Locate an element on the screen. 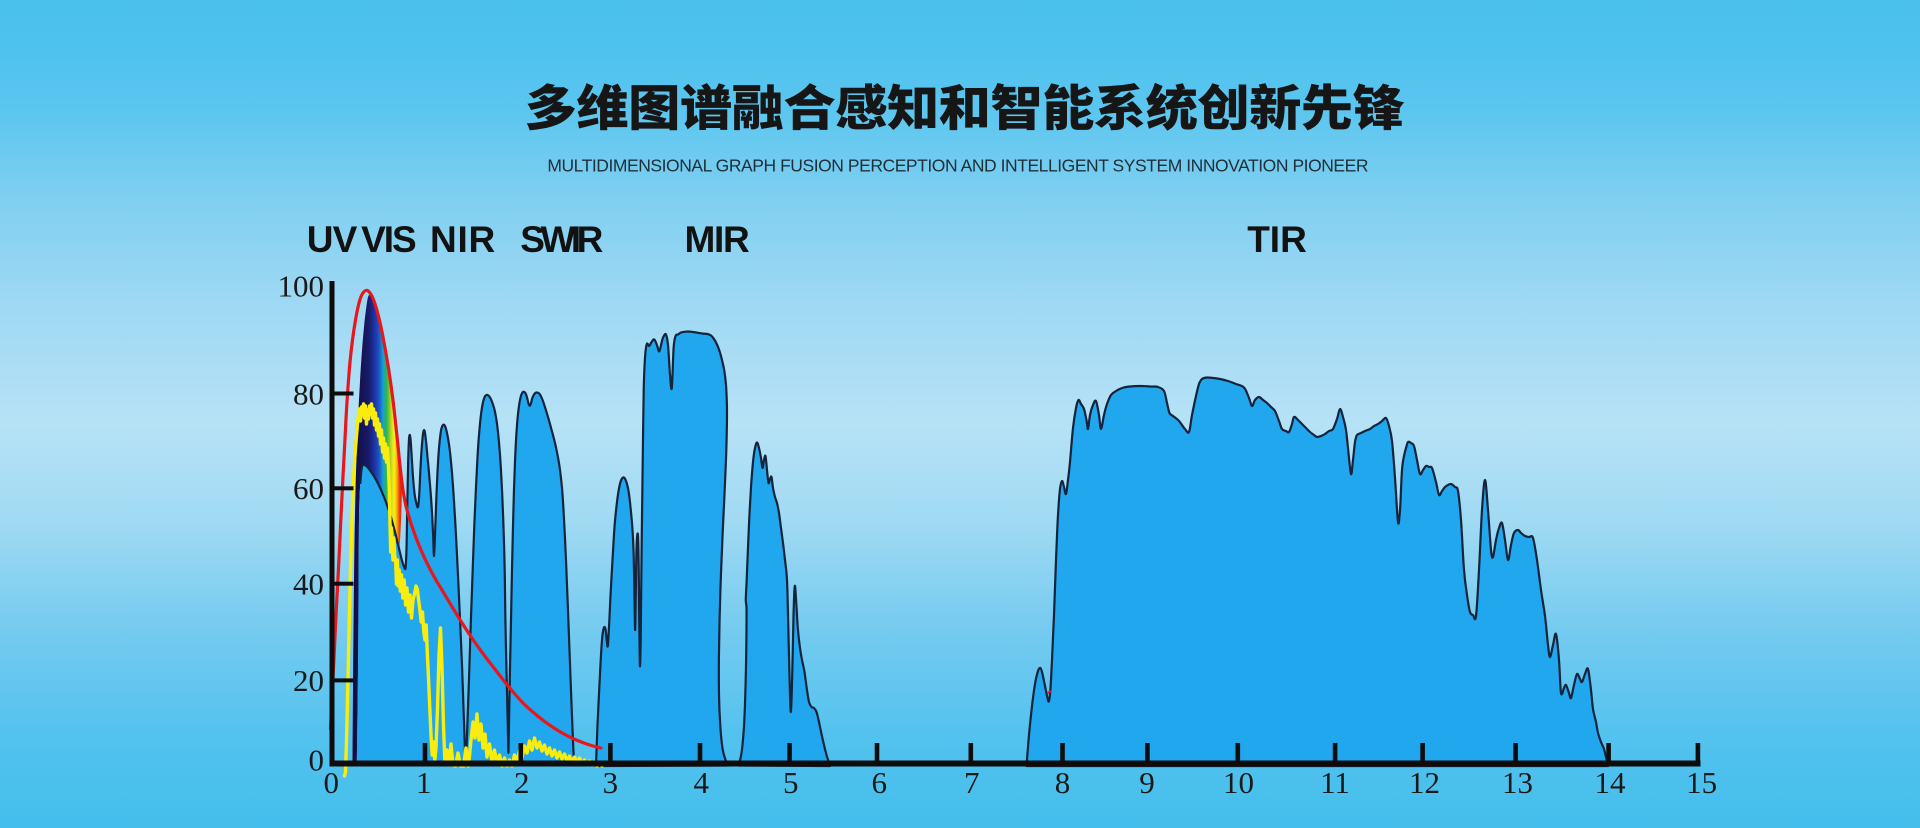  svg-text: 6 is located at coordinates (879, 782).